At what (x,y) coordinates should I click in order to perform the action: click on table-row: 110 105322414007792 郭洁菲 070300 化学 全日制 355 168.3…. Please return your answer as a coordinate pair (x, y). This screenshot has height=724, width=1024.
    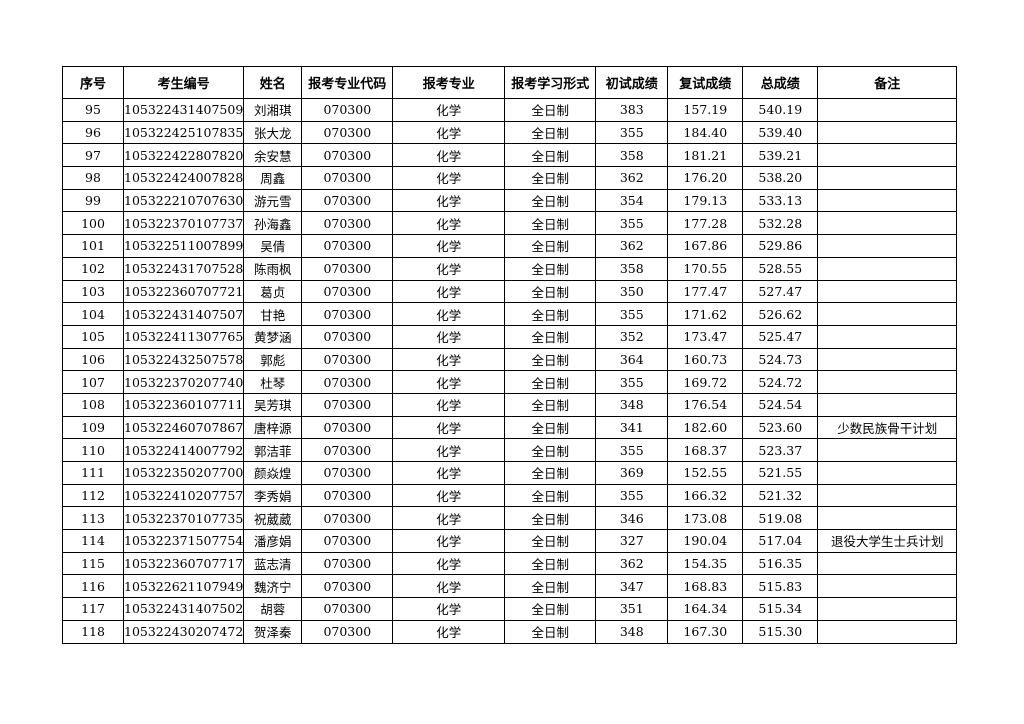
    Looking at the image, I should click on (510, 450).